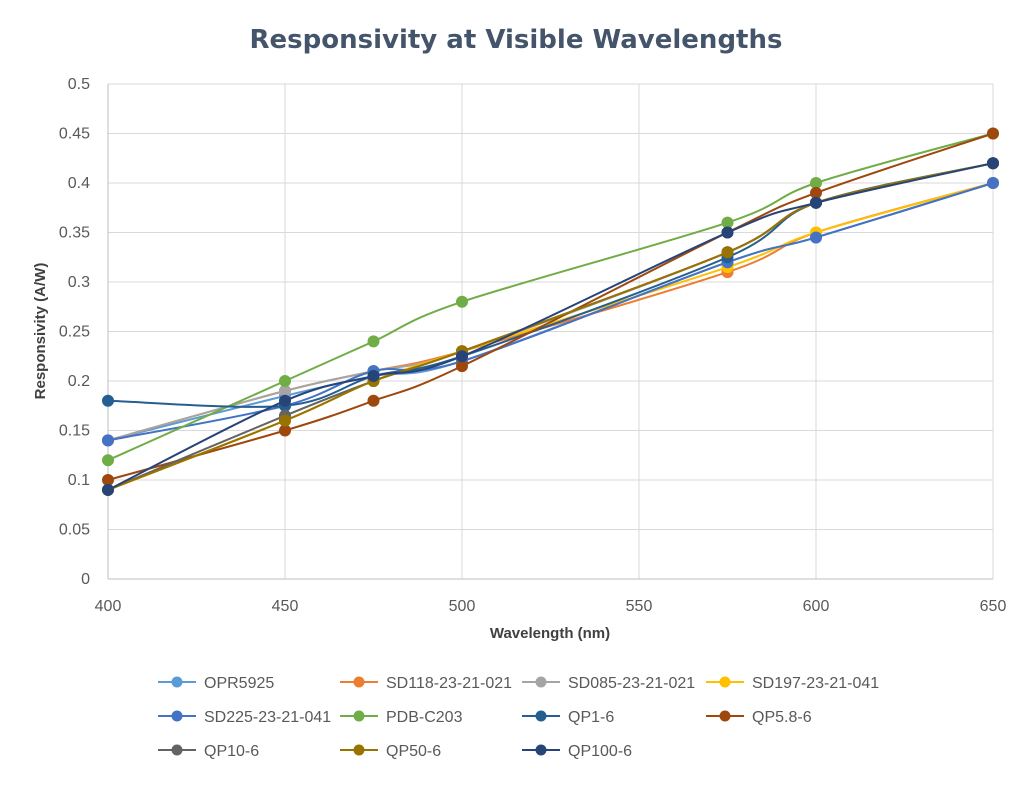 This screenshot has width=1032, height=786. I want to click on x-tick-label: 500, so click(462, 606).